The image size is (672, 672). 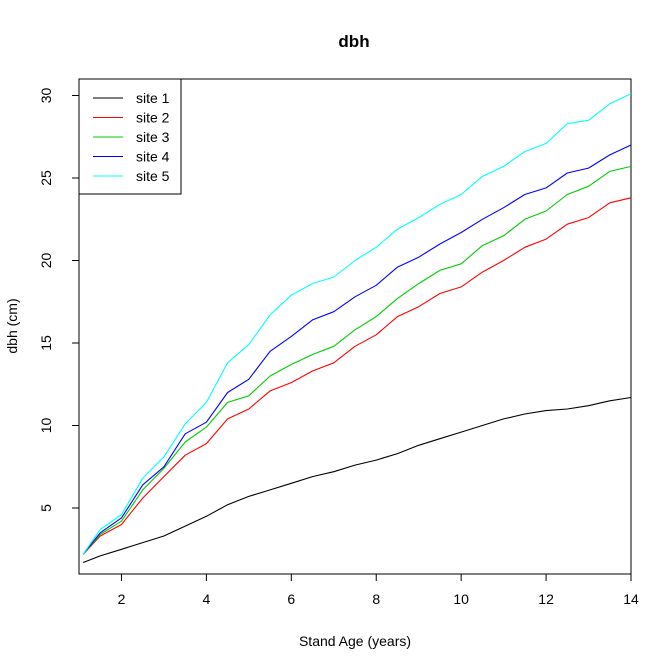 What do you see at coordinates (355, 641) in the screenshot?
I see `x-axis-label: Stand Age (years)` at bounding box center [355, 641].